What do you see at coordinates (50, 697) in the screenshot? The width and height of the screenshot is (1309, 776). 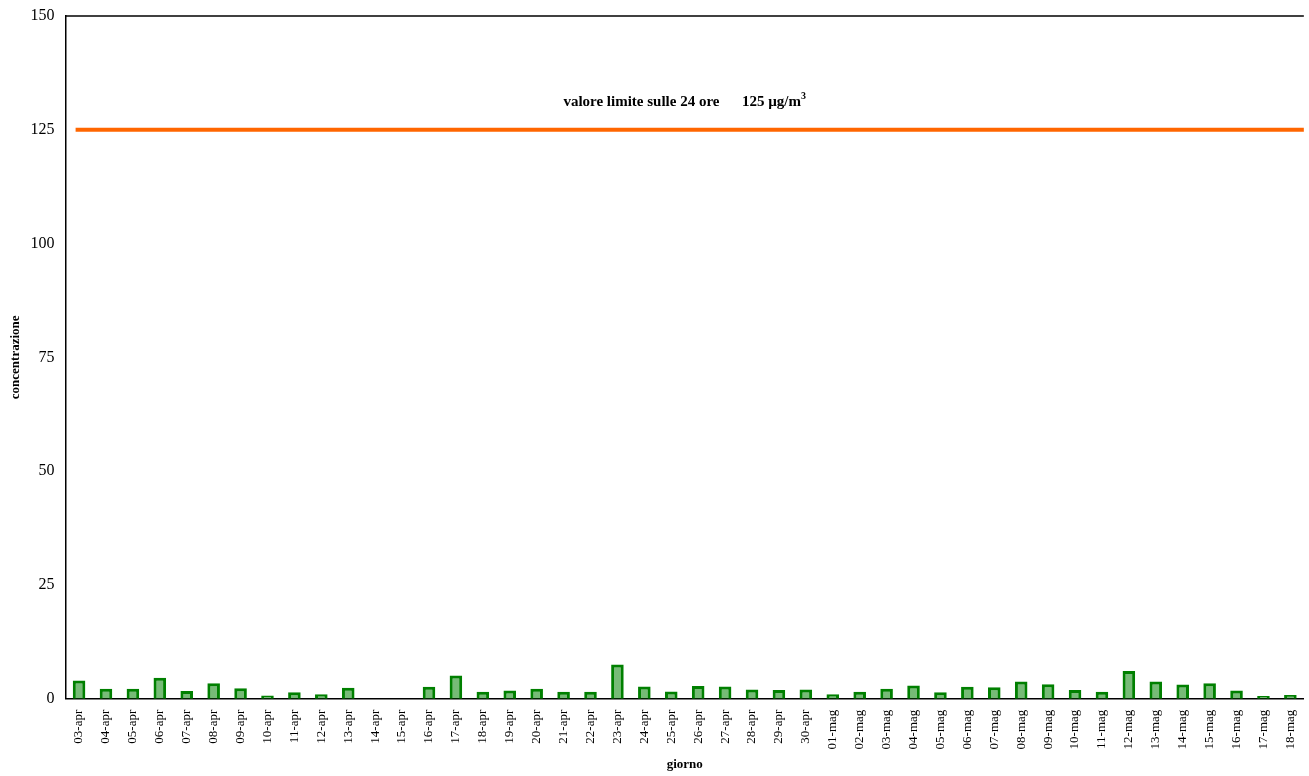 I see `y-tick-label: 0` at bounding box center [50, 697].